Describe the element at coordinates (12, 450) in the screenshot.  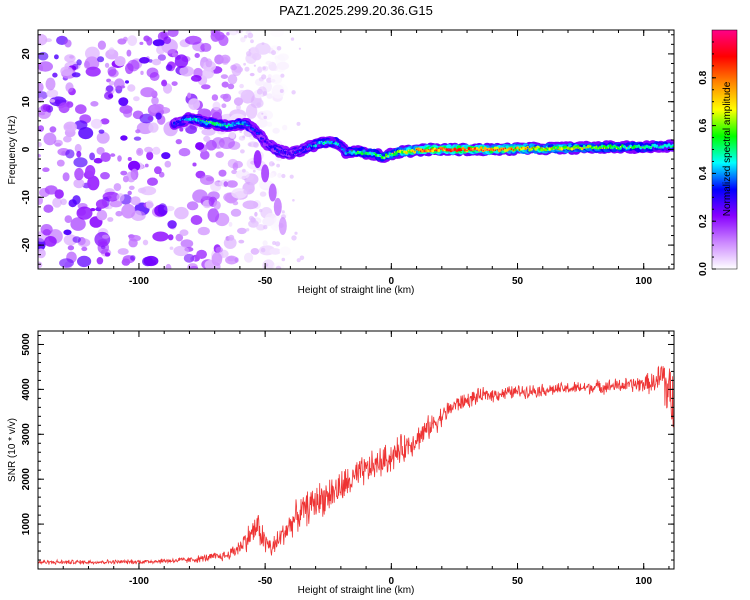
I see `snr-y-axis-title: SNR (10 * v/v)` at that location.